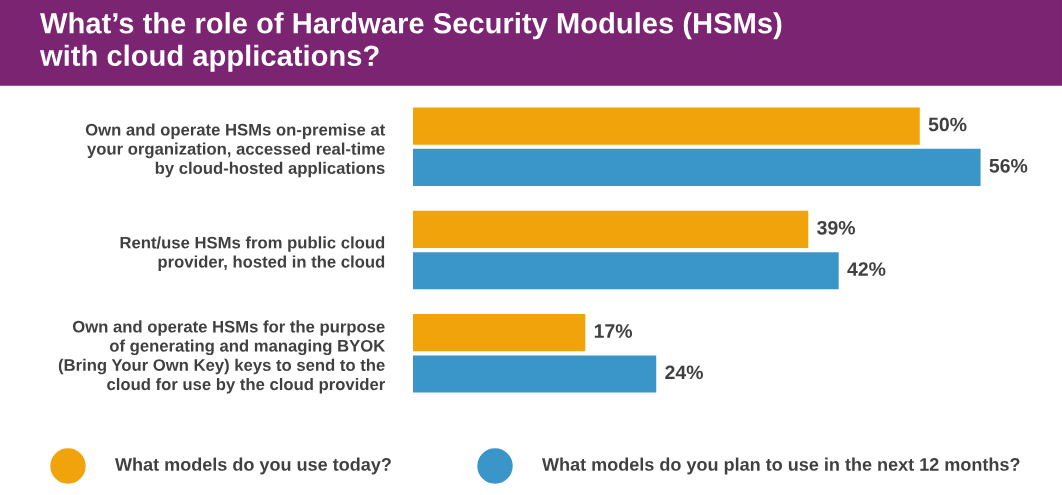  What do you see at coordinates (684, 372) in the screenshot?
I see `data-label: 24%` at bounding box center [684, 372].